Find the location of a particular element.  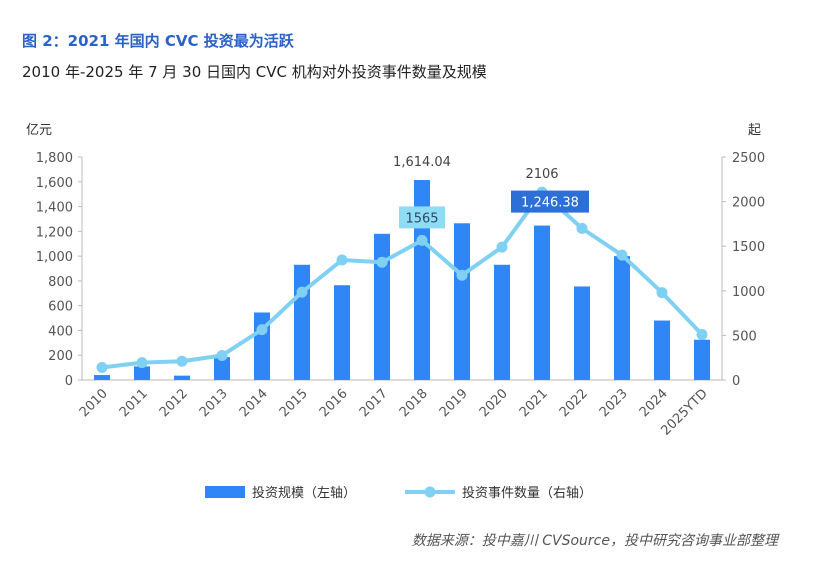

right-tick-label: 1500 is located at coordinates (748, 247).